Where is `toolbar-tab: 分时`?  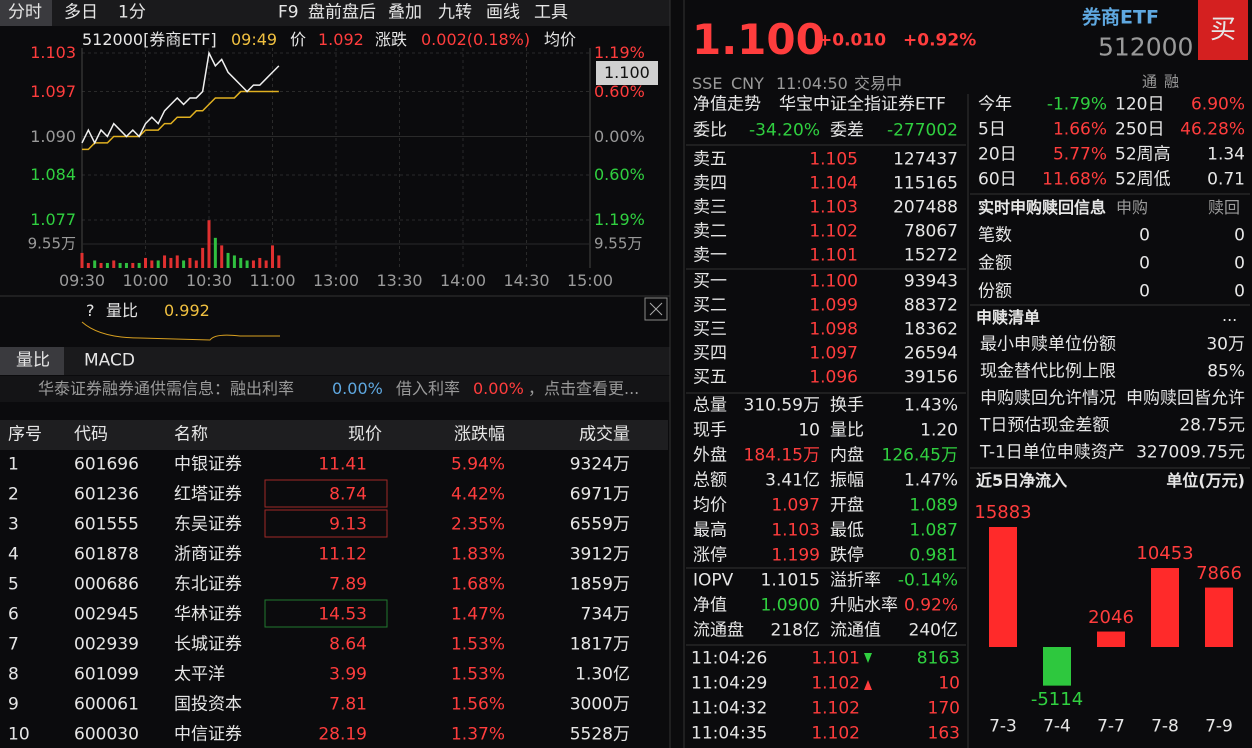 toolbar-tab: 分时 is located at coordinates (25, 12).